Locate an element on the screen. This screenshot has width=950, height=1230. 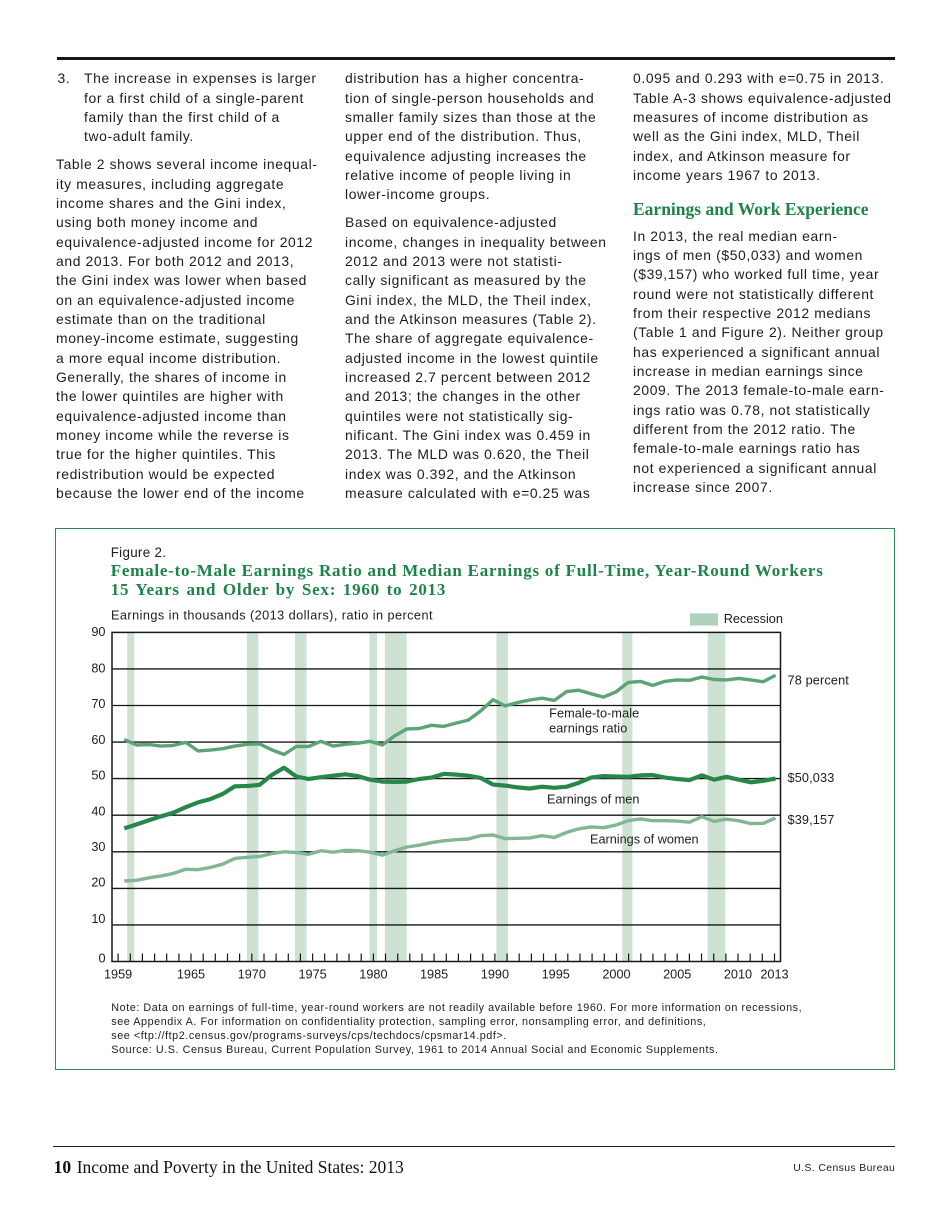
svg-text: 50 is located at coordinates (98, 776).